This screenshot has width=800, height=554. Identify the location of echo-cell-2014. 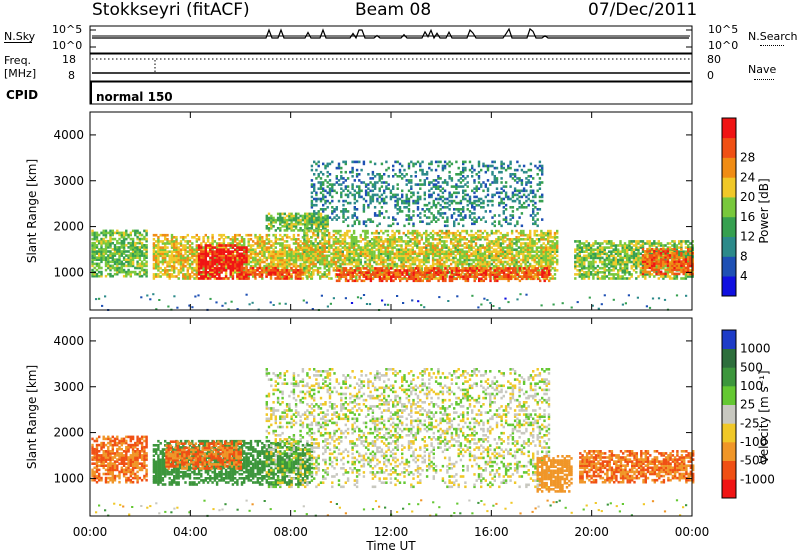
(298, 222).